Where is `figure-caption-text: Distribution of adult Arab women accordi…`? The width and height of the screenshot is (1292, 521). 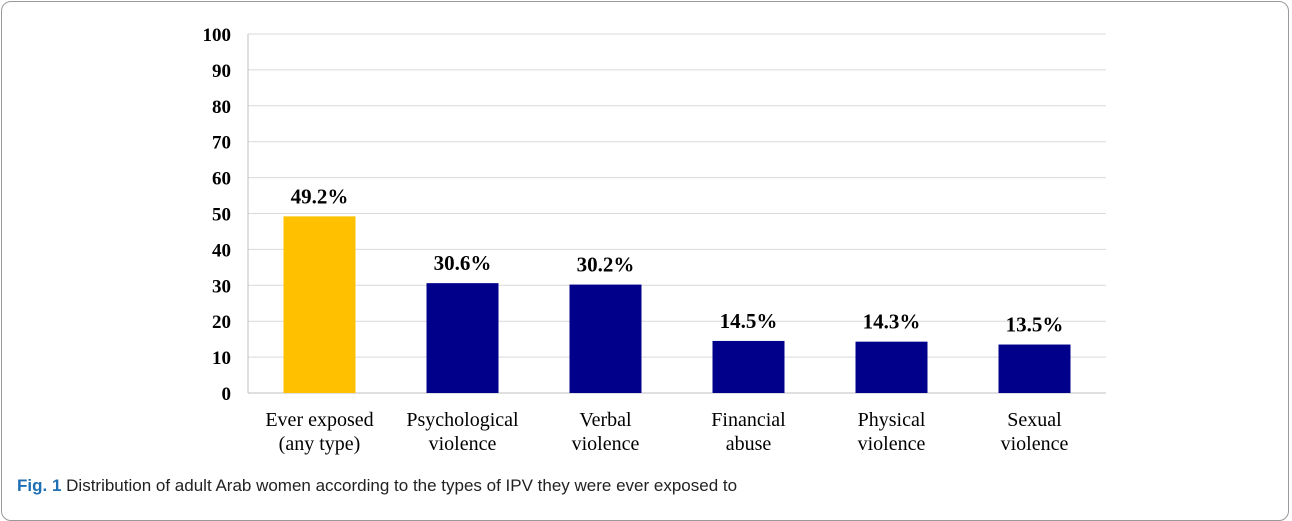
figure-caption-text: Distribution of adult Arab women accordi… is located at coordinates (402, 485).